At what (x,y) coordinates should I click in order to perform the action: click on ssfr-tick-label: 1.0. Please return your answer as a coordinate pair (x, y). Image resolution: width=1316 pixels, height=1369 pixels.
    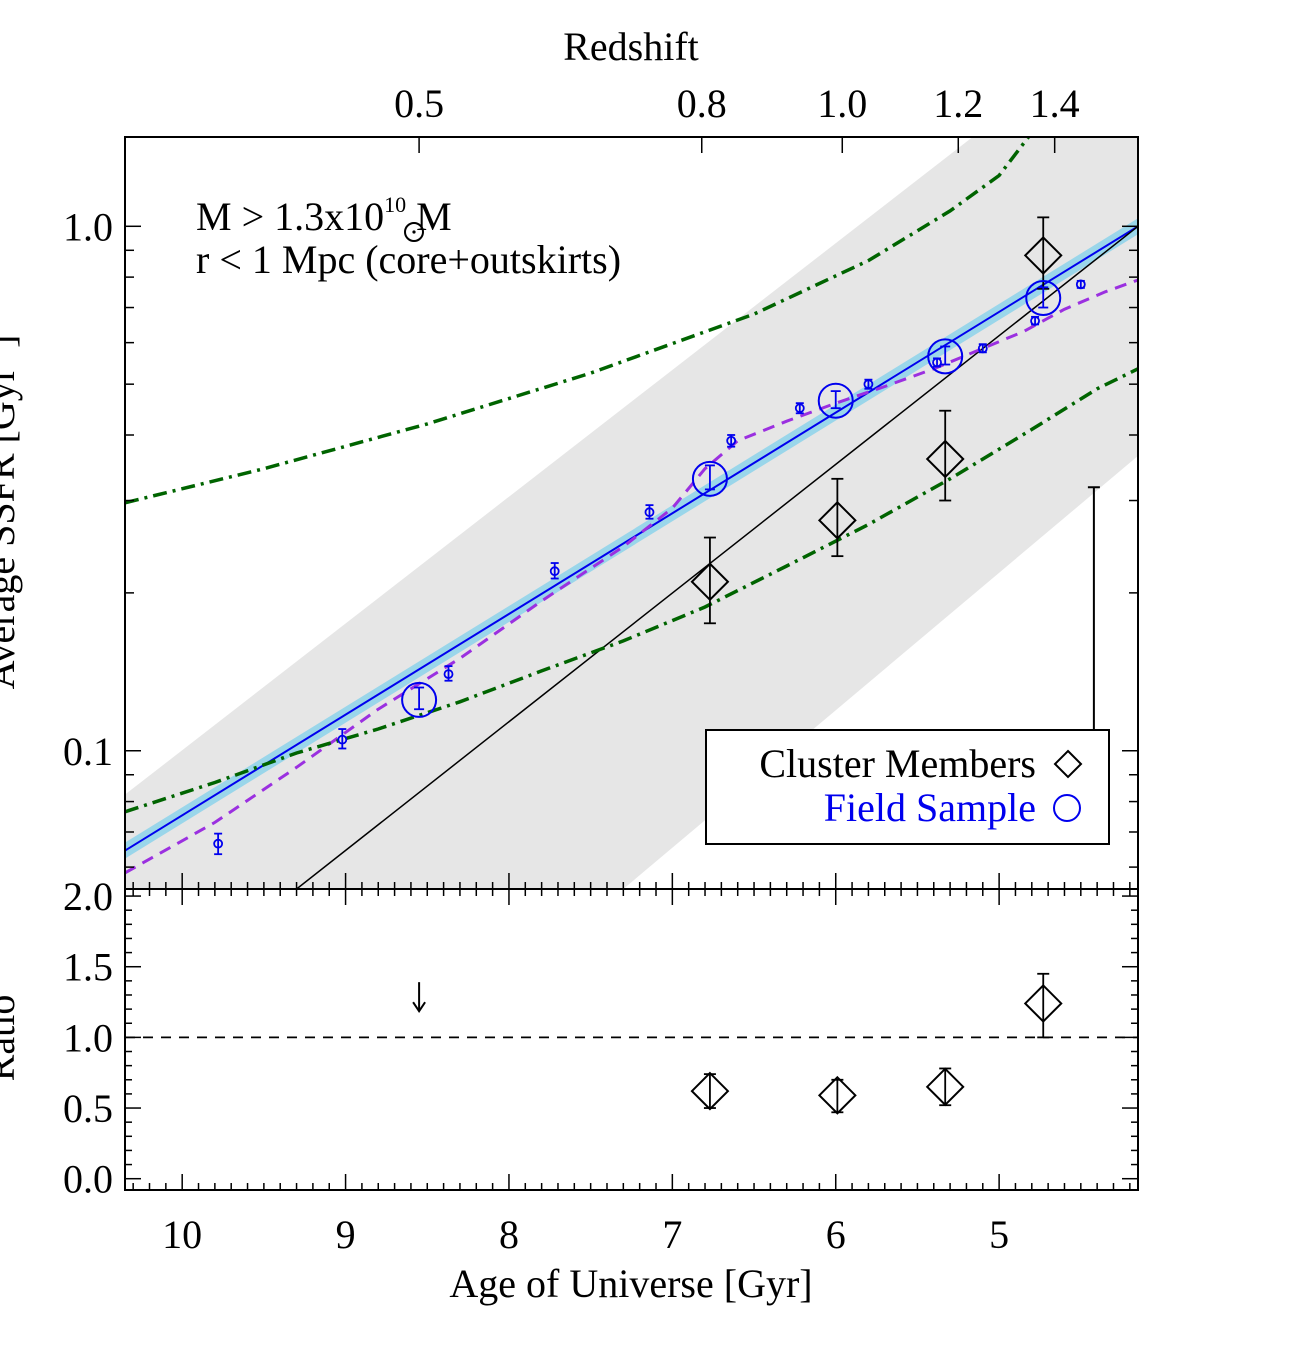
    Looking at the image, I should click on (88, 226).